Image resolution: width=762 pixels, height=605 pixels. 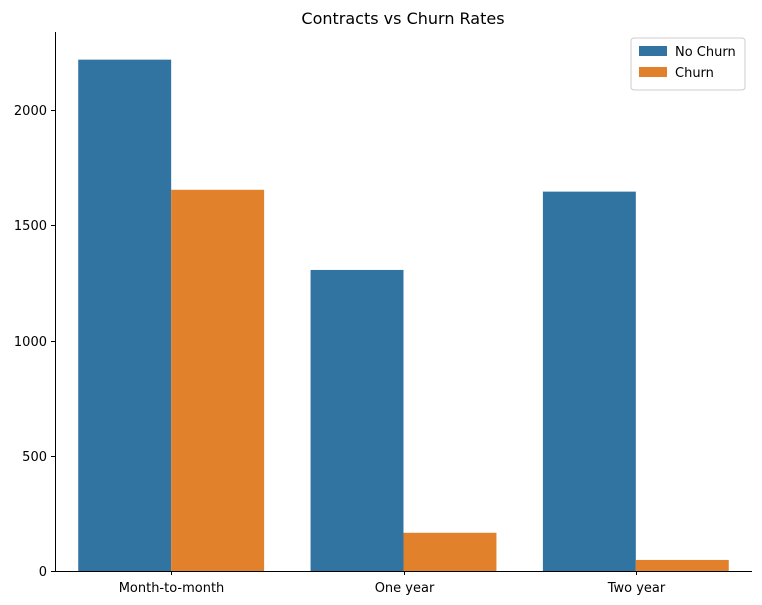 What do you see at coordinates (405, 588) in the screenshot?
I see `x-tick-label: One year` at bounding box center [405, 588].